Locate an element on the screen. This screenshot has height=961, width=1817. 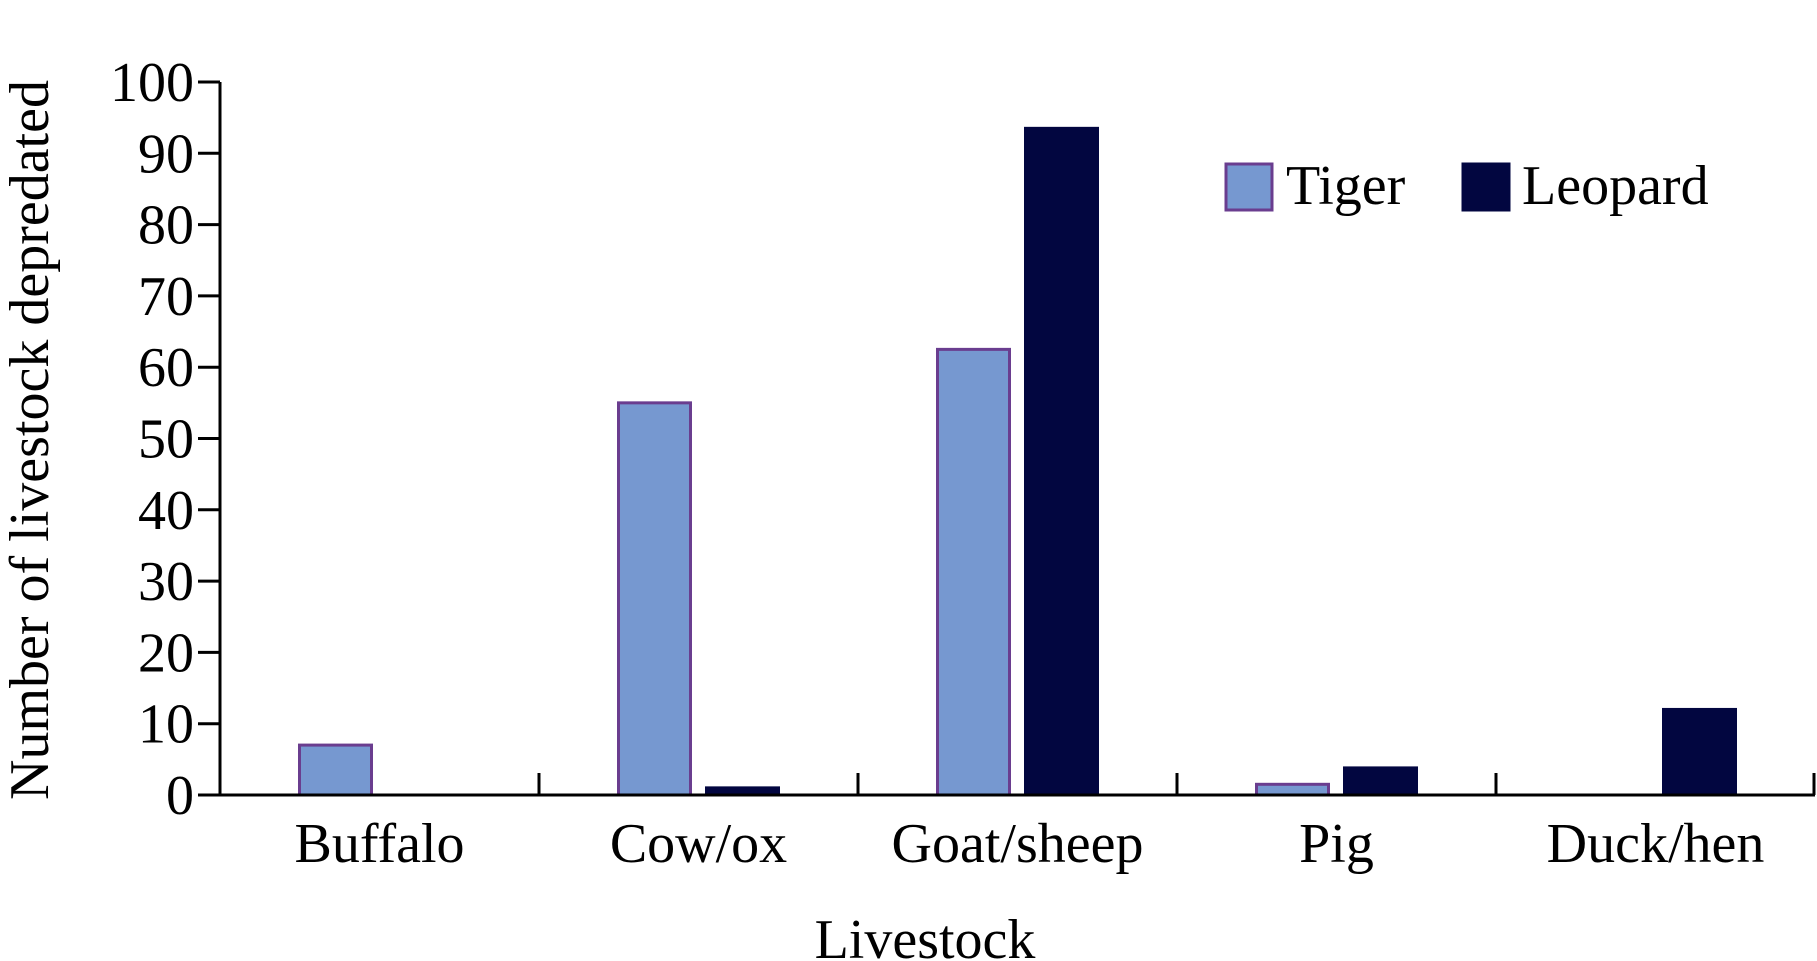
x-ticks-group: Buffalo Cow/ox Goat/sheep Pig Duck/hen is located at coordinates (1055, 824).